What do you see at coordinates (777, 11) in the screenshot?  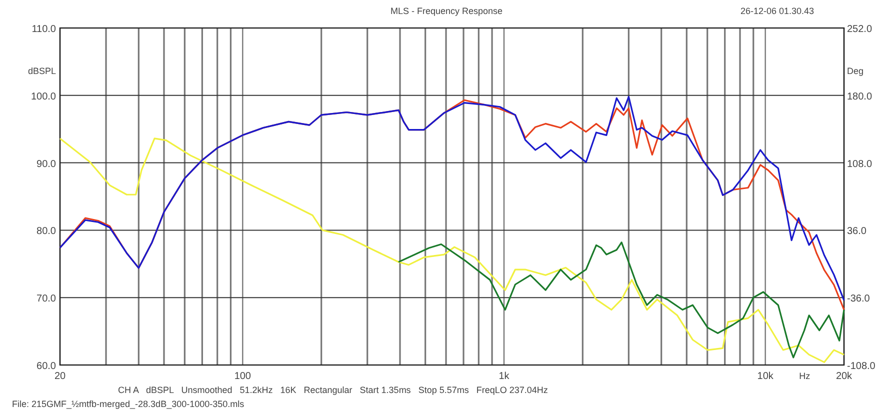 I see `chart-subtitle: 26-12-06 01.30.43` at bounding box center [777, 11].